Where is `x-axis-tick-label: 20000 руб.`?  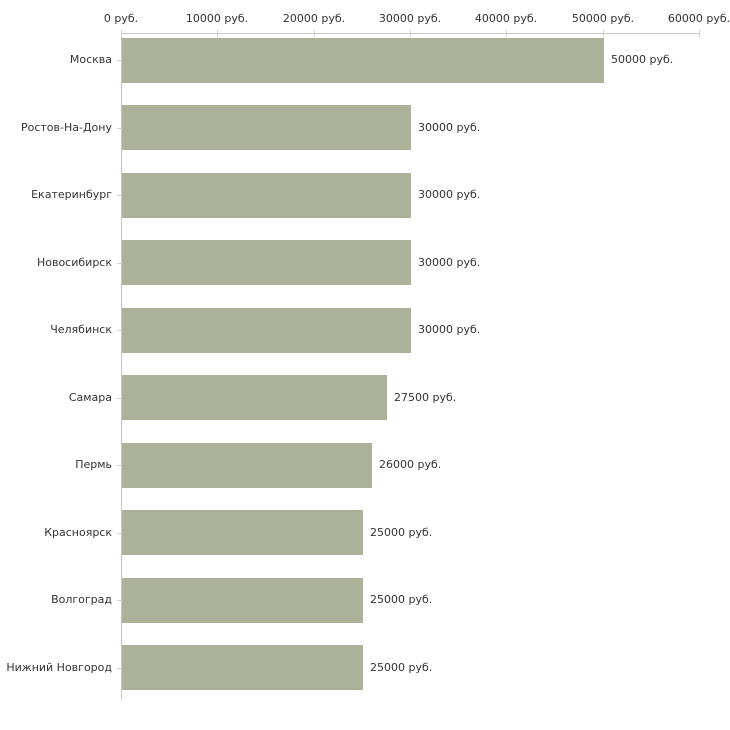 x-axis-tick-label: 20000 руб. is located at coordinates (314, 18).